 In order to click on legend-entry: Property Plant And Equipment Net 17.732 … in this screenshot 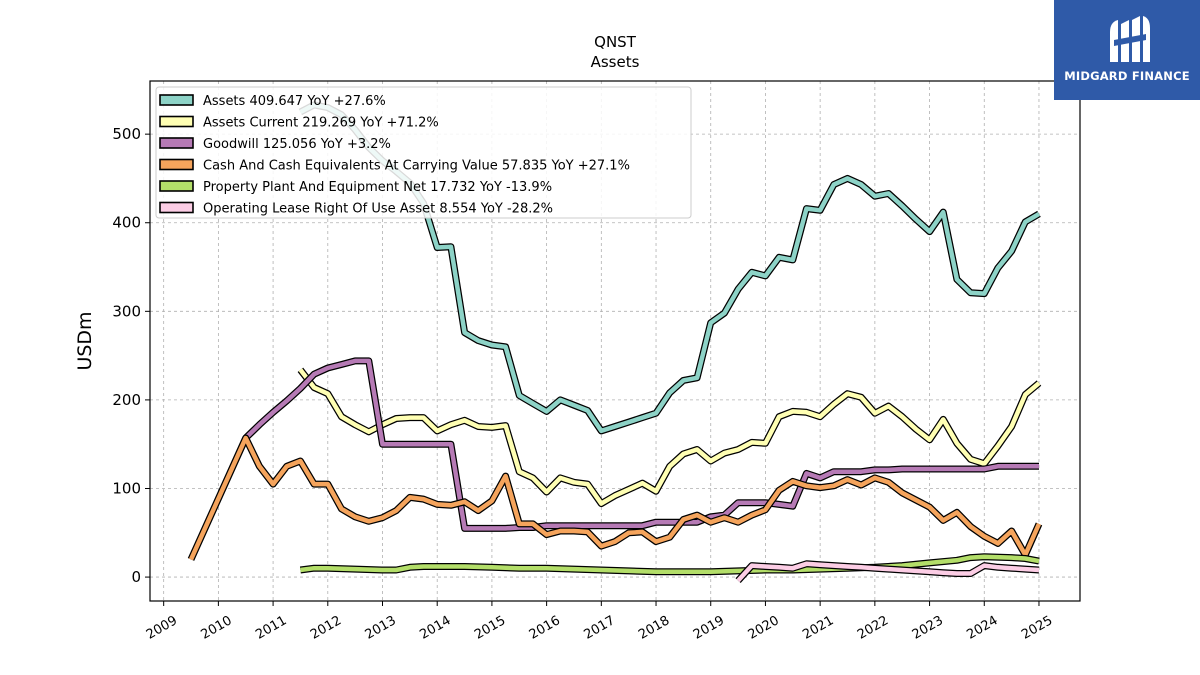, I will do `click(355, 187)`.